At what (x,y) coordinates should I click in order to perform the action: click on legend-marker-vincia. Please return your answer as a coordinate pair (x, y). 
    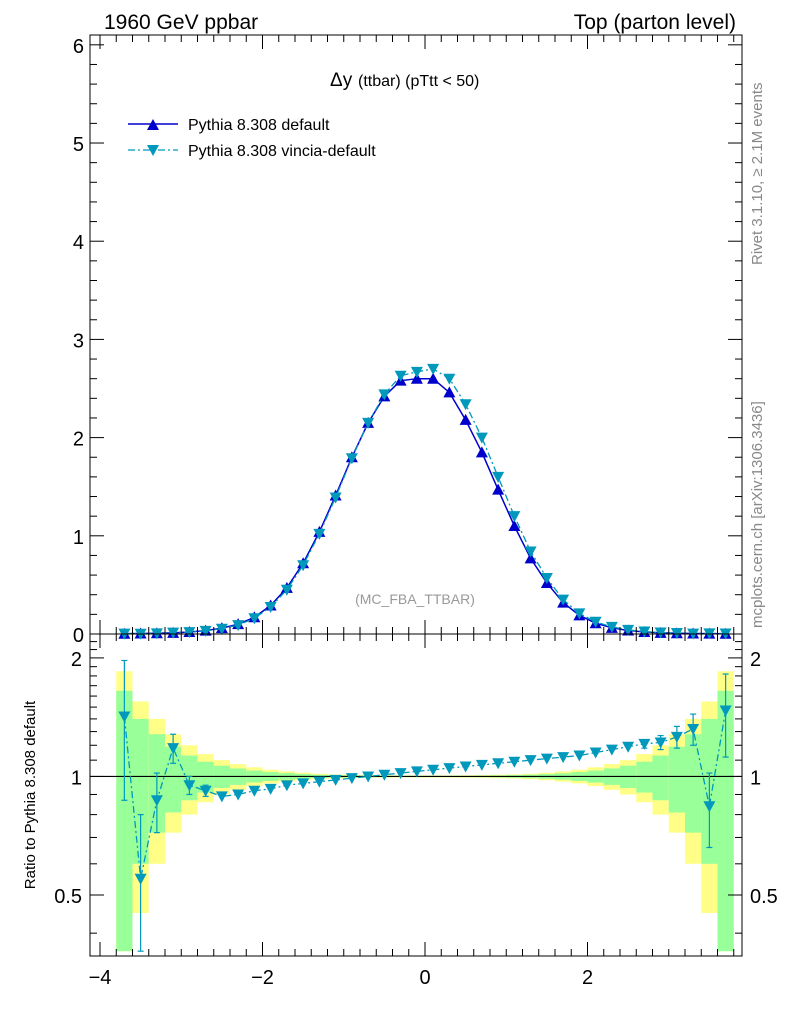
    Looking at the image, I should click on (153, 150).